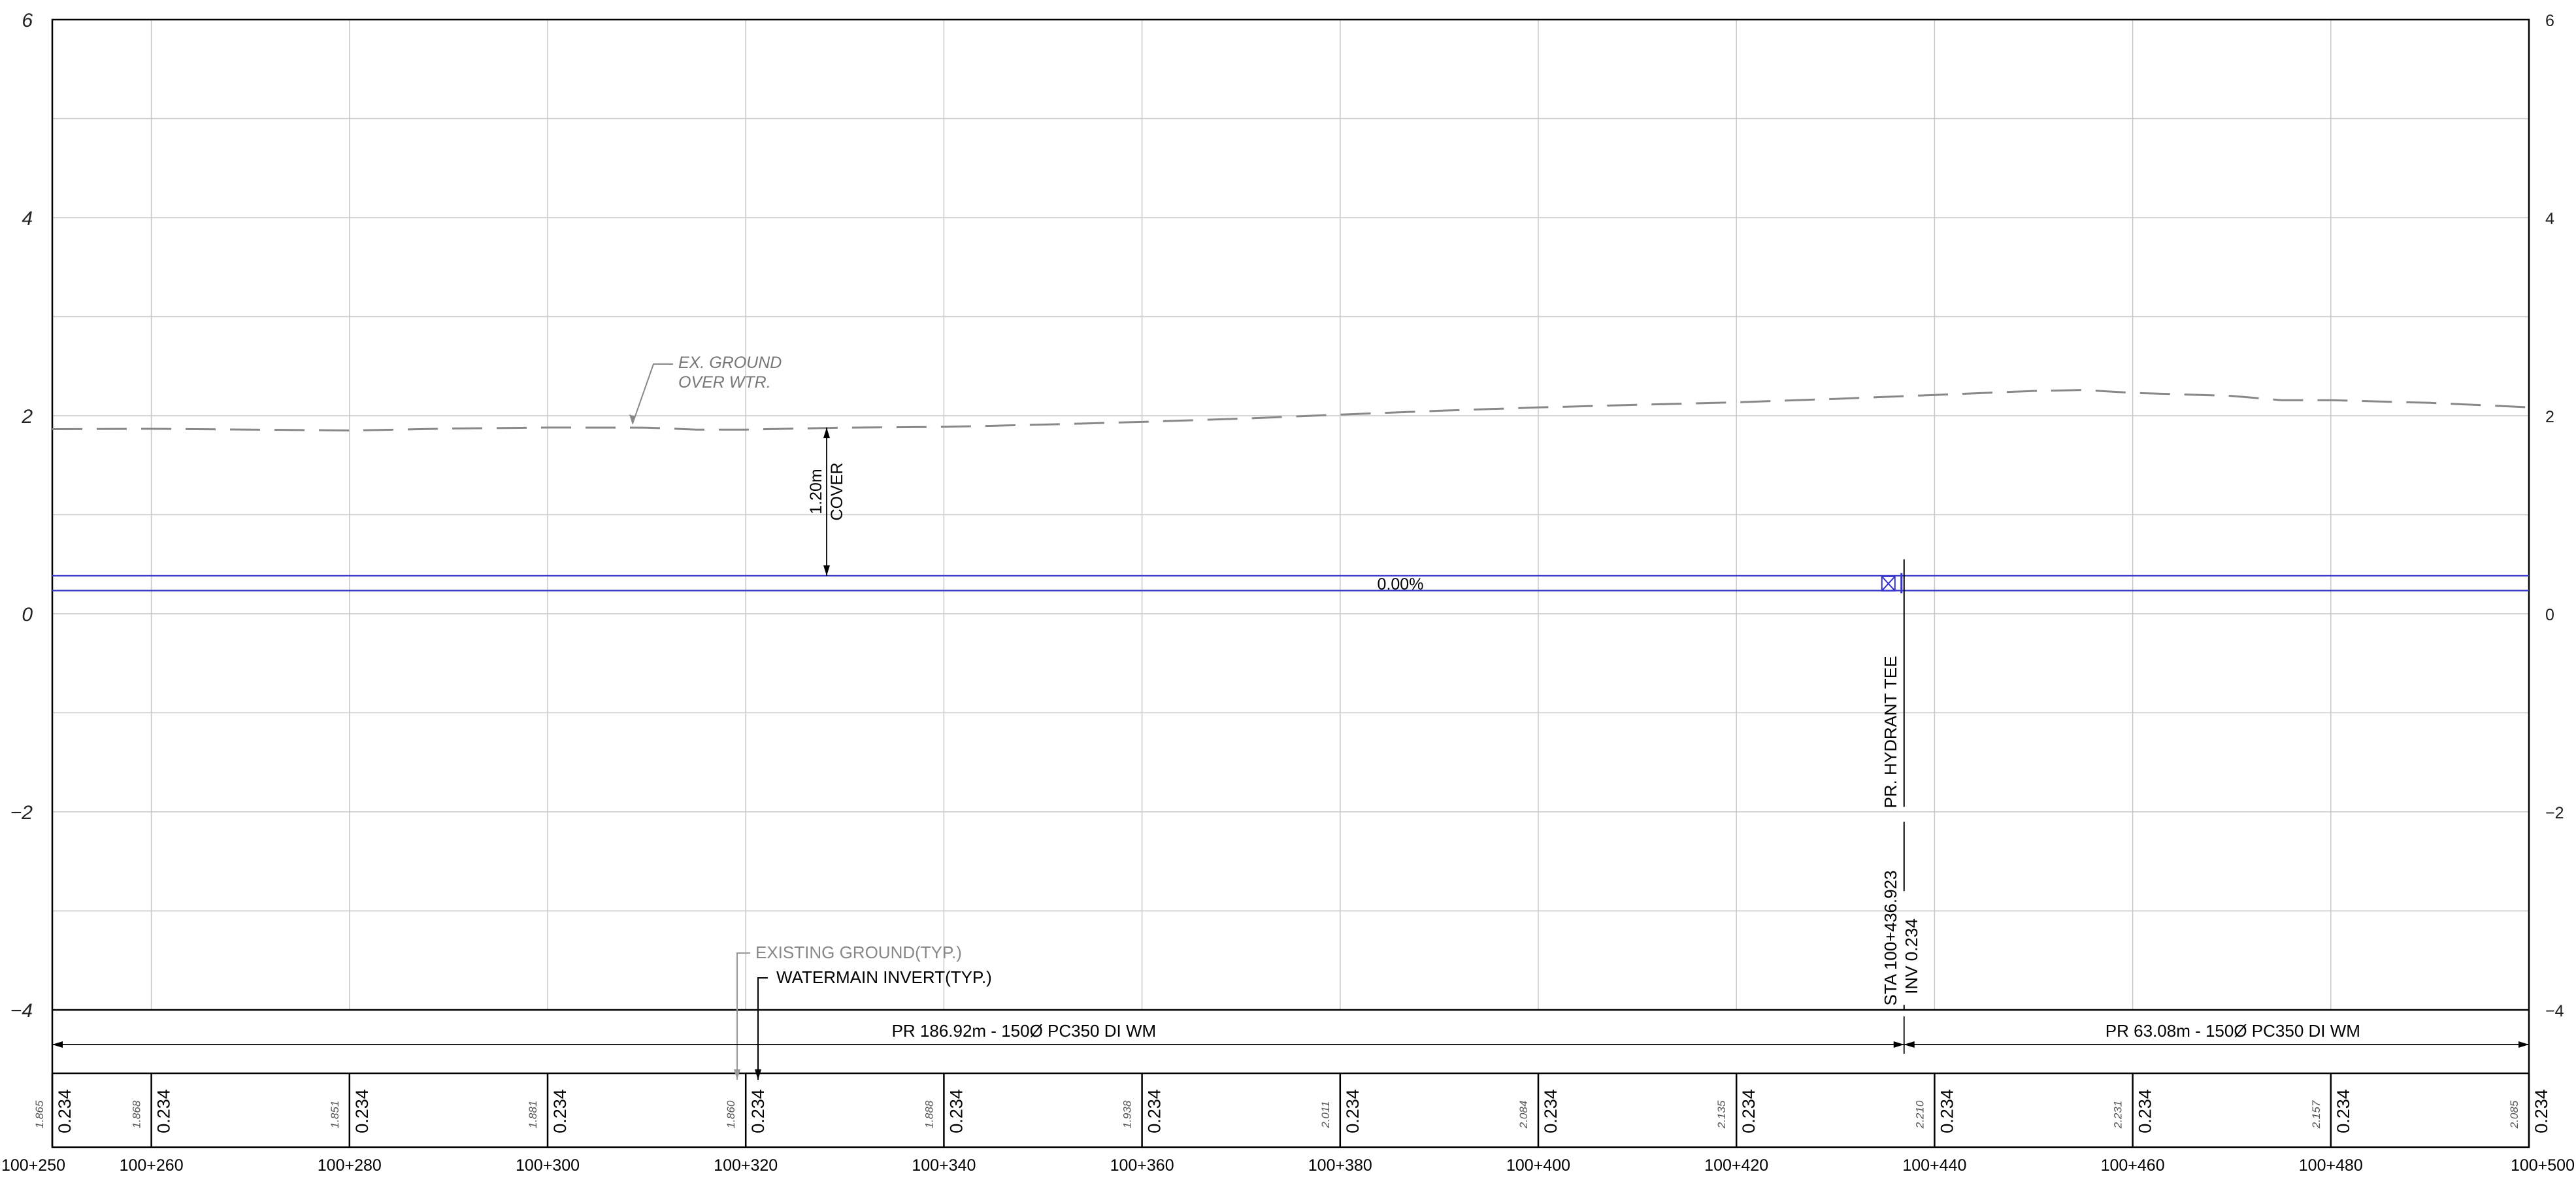 The image size is (2576, 1189). What do you see at coordinates (2543, 1165) in the screenshot?
I see `station-label: 100+500` at bounding box center [2543, 1165].